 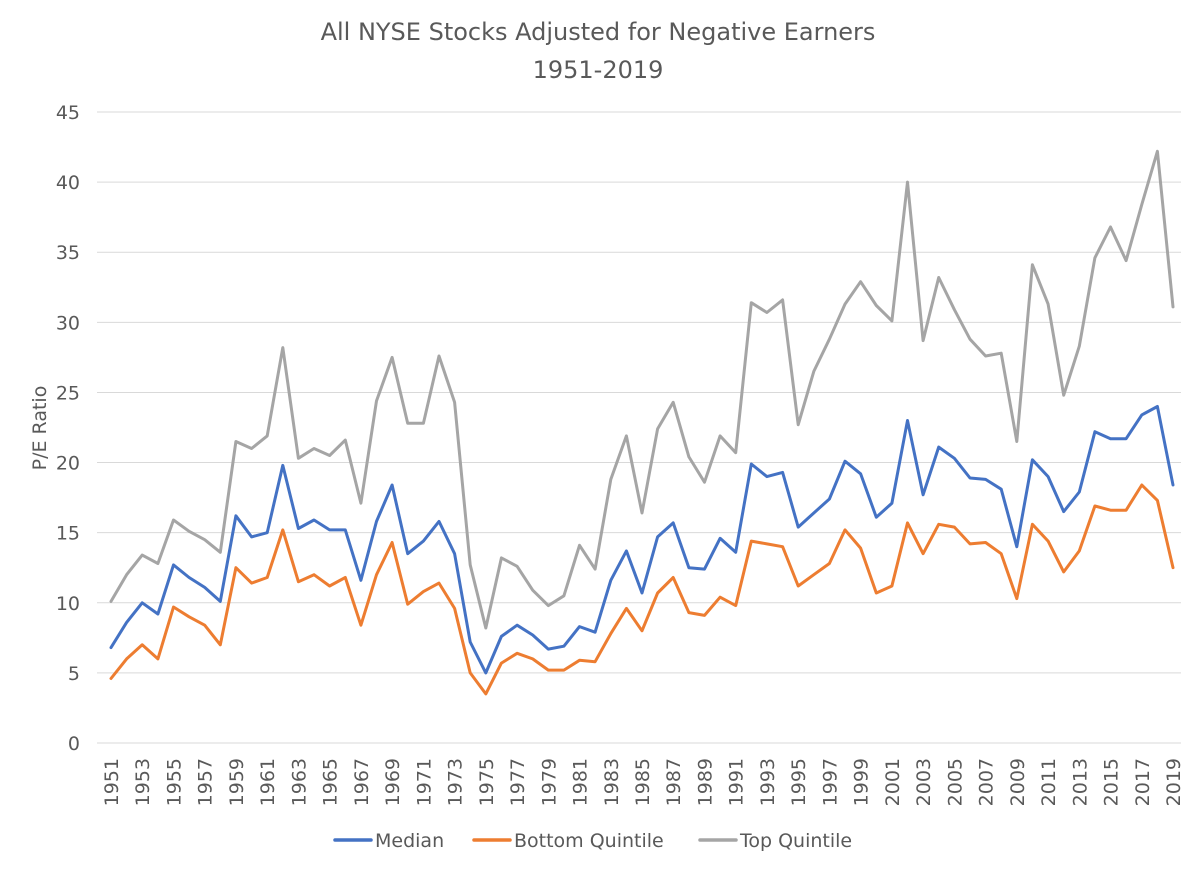 I want to click on y-tick-label: 30, so click(x=68, y=323).